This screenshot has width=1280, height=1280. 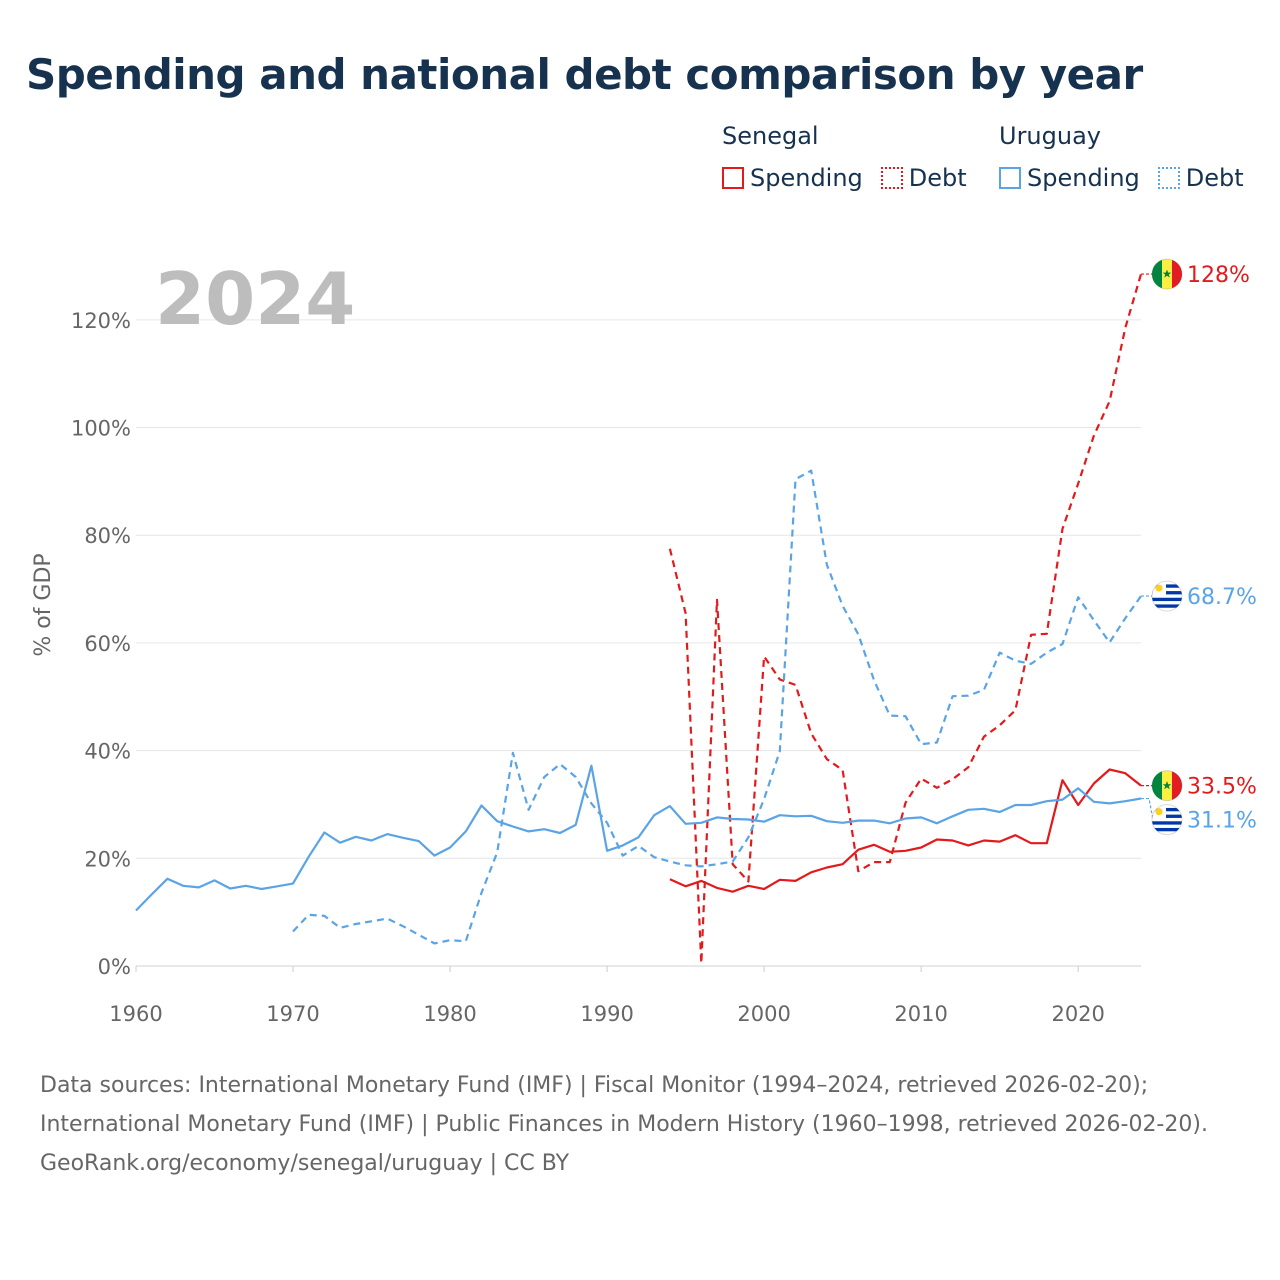 What do you see at coordinates (107, 644) in the screenshot?
I see `y-tick-label: 60%` at bounding box center [107, 644].